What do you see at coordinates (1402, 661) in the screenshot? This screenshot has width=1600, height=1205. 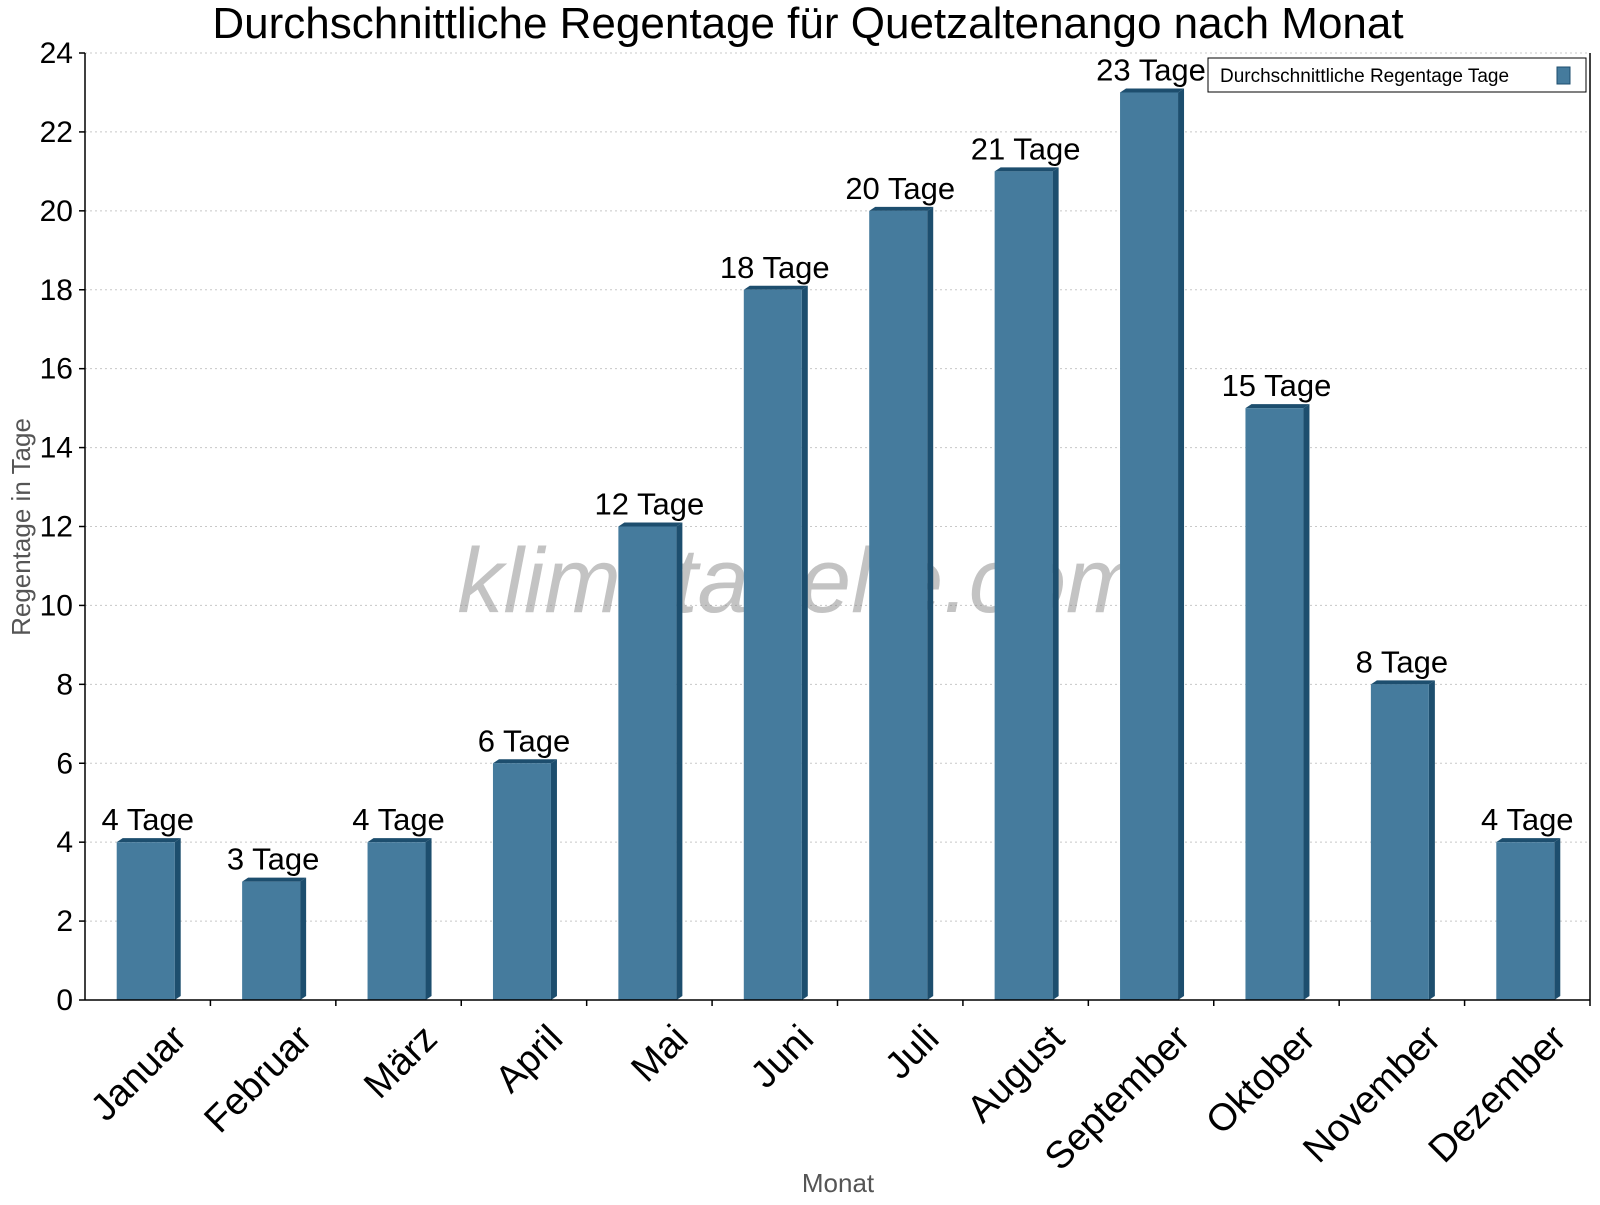 I see `bar-data-label: 8 Tage` at bounding box center [1402, 661].